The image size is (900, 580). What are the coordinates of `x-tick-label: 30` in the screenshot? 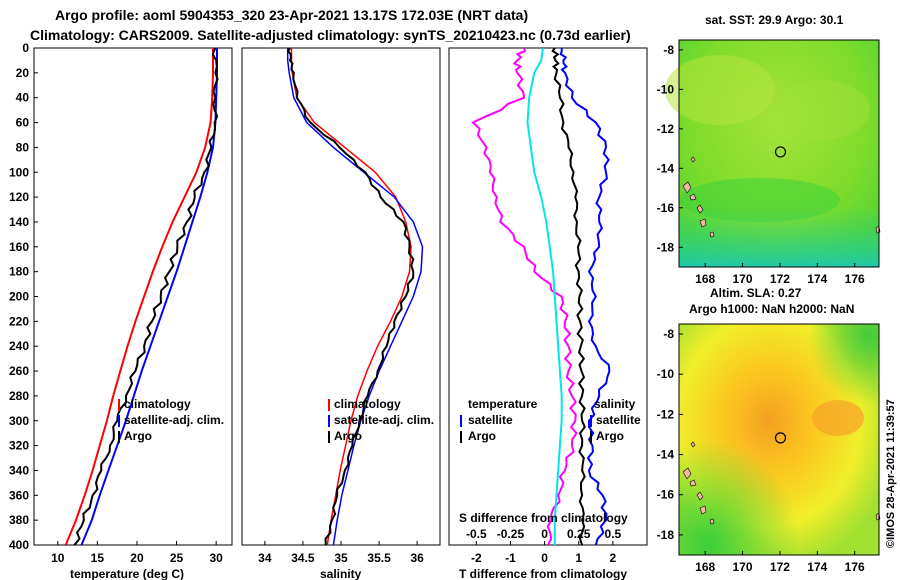 It's located at (216, 558).